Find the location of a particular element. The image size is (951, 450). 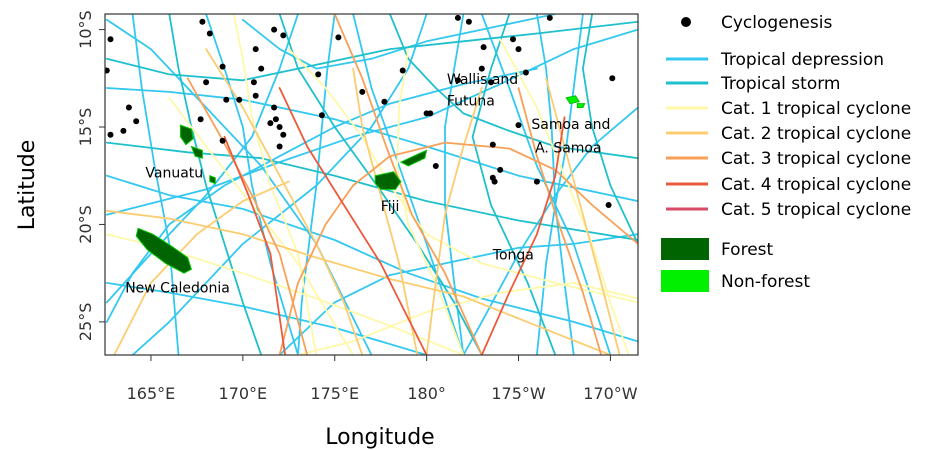

legend-label-cat-1-tropical-cyclone: Cat. 1 tropical cyclone is located at coordinates (816, 109).